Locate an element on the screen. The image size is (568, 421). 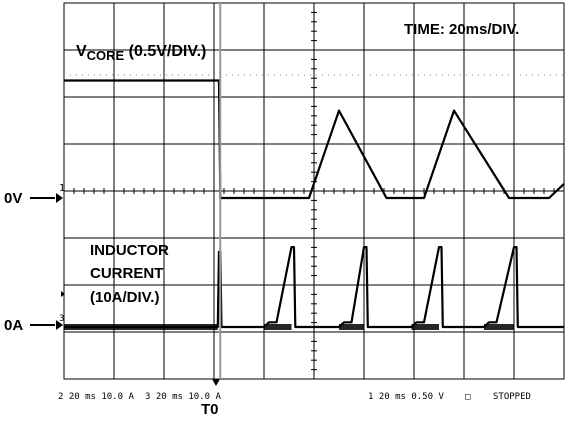
inductor-label-line2: CURRENT is located at coordinates (126, 273).